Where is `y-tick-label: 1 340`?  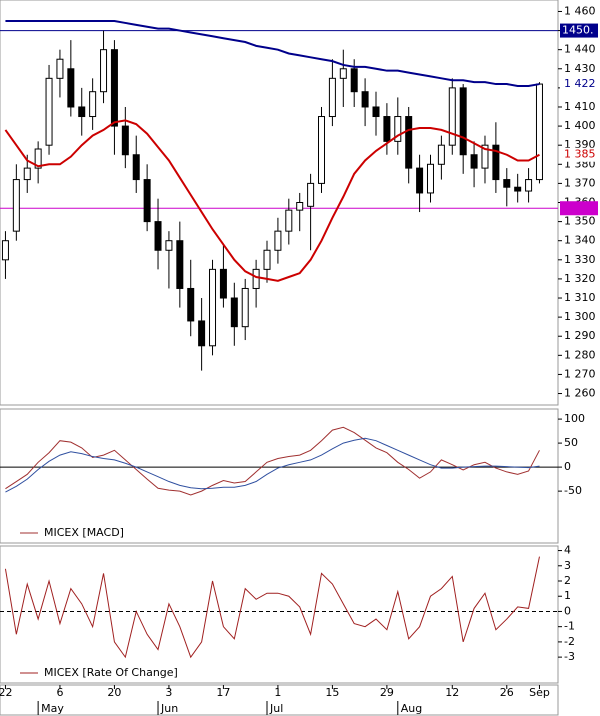
y-tick-label: 1 340 is located at coordinates (580, 240).